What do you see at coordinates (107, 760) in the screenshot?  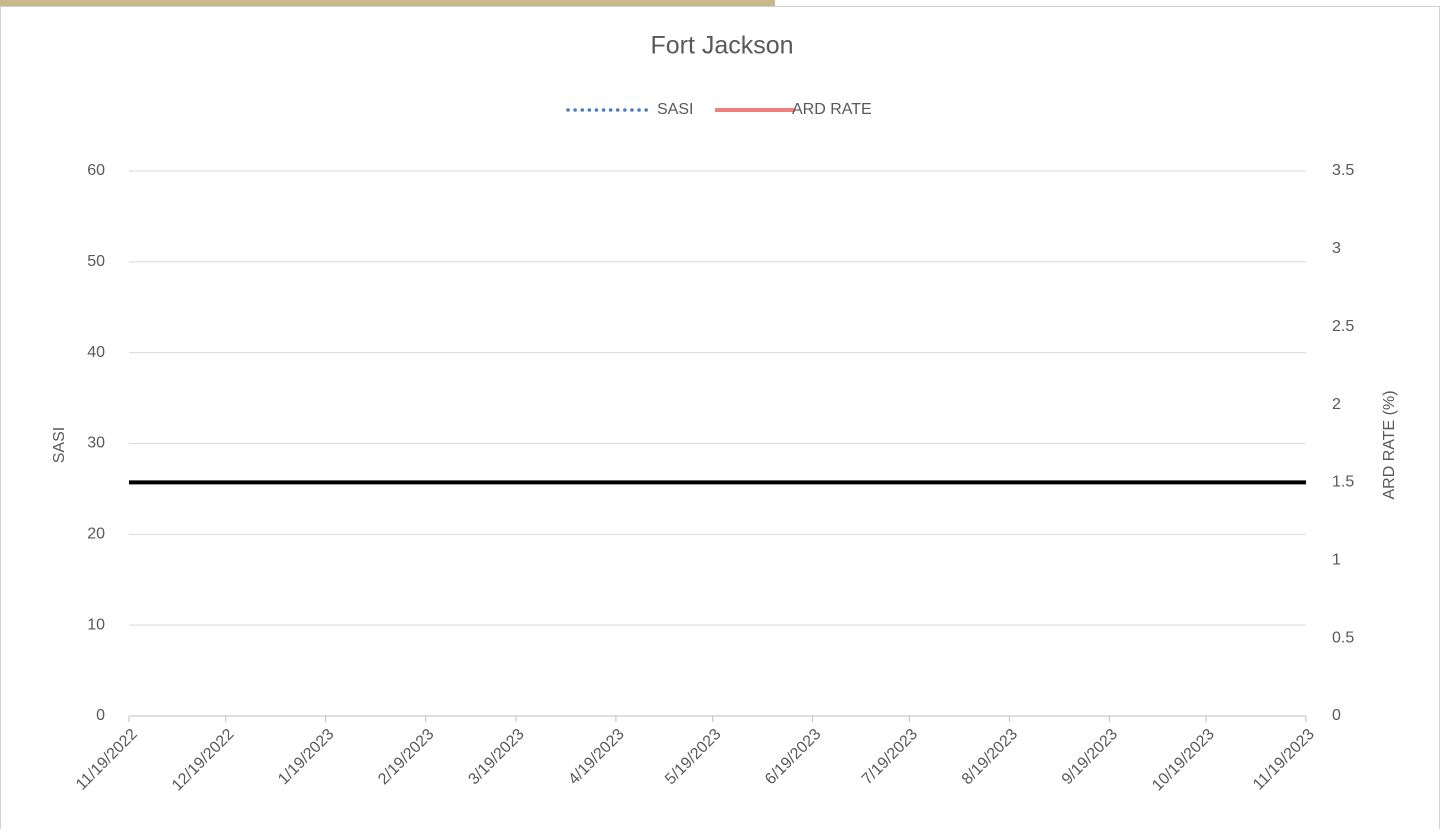 I see `x-tick-label: 11/19/2022` at bounding box center [107, 760].